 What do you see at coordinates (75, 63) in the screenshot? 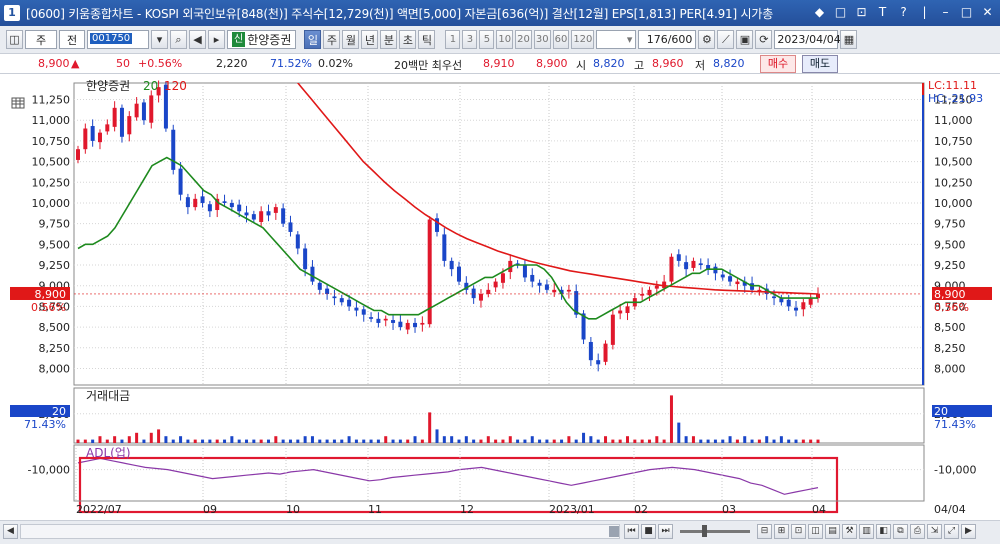
I see `up-arrow-icon: ▲` at bounding box center [75, 63].